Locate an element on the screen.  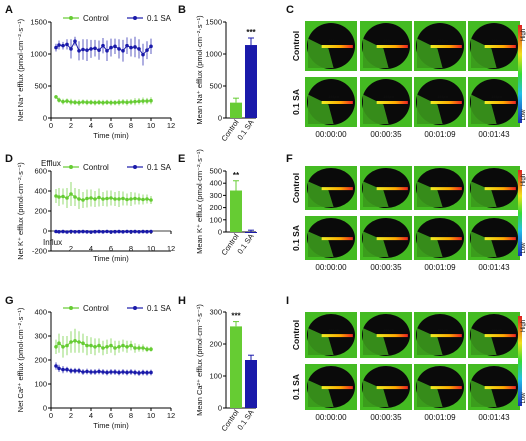
x-axis-label: Time (min) is located at coordinates (111, 258).